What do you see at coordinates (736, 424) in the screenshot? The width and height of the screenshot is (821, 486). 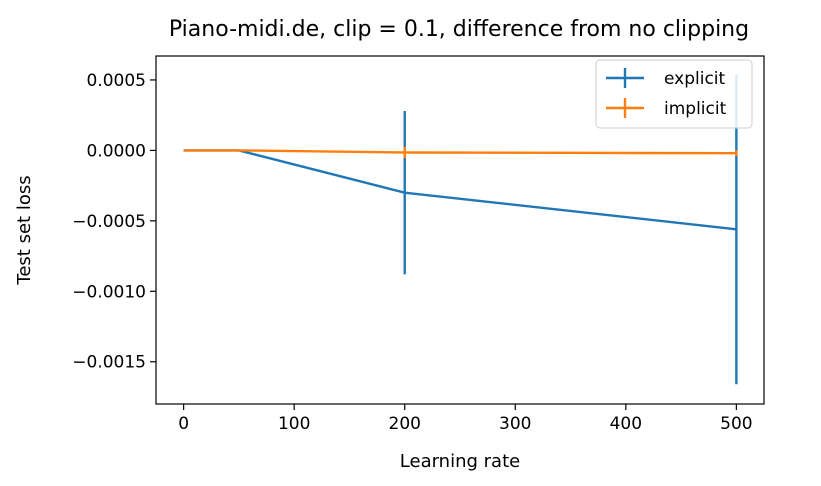 I see `x-tick-label: 500` at bounding box center [736, 424].